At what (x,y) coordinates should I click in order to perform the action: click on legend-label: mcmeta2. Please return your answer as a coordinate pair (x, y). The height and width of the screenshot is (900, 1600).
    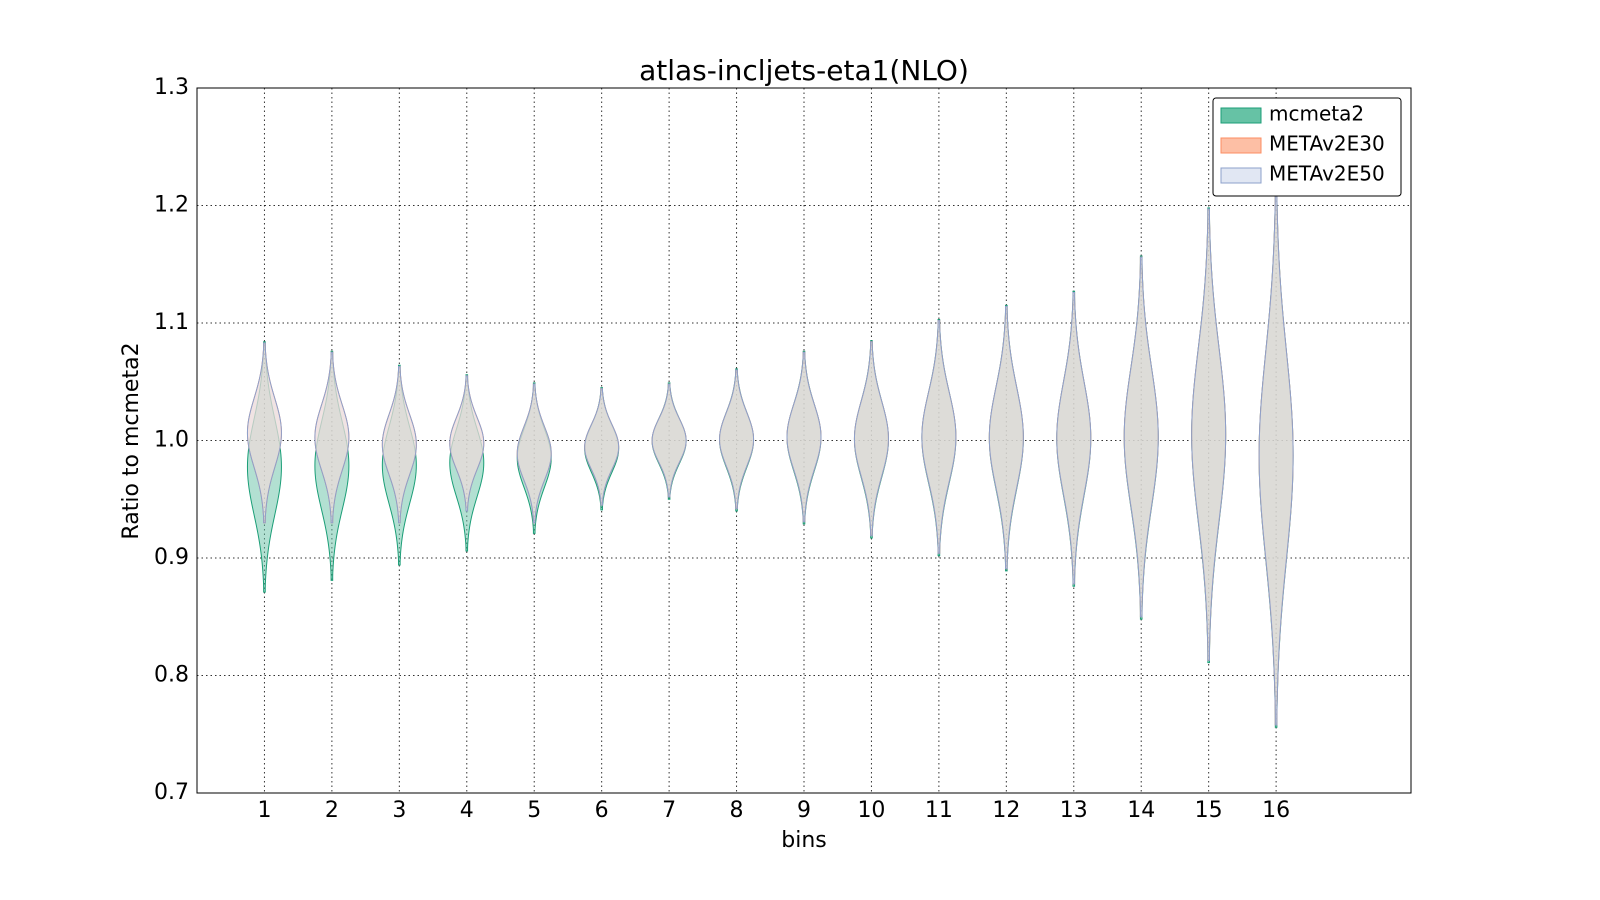
    Looking at the image, I should click on (1316, 114).